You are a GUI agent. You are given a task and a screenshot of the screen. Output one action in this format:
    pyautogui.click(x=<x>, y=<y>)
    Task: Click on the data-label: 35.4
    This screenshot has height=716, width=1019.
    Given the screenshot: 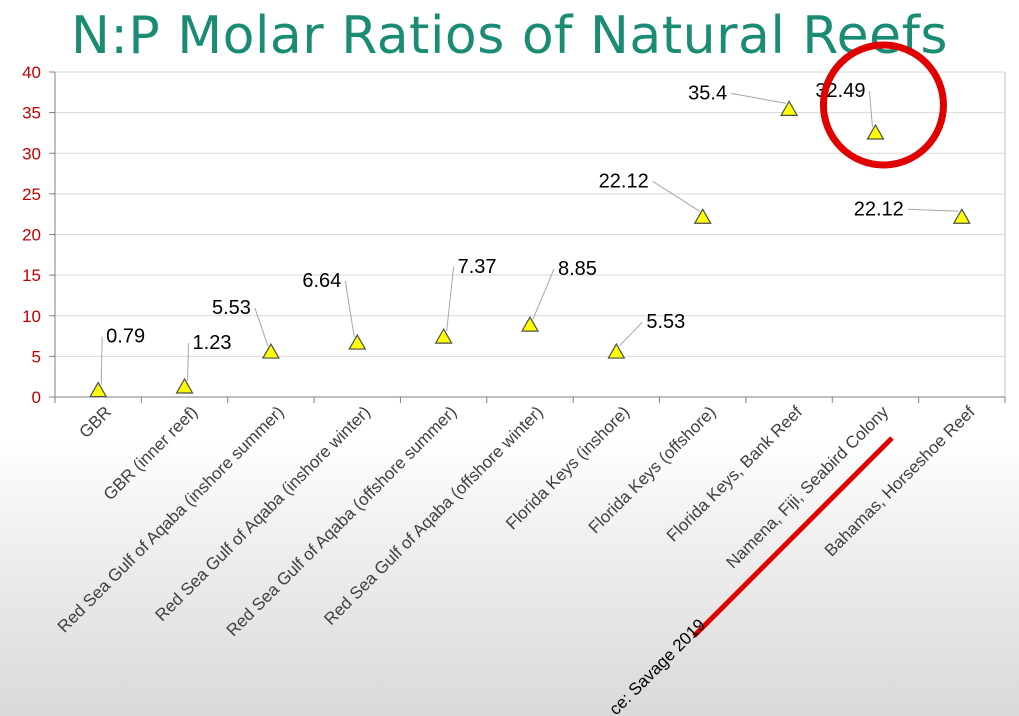 What is the action you would take?
    pyautogui.click(x=707, y=93)
    